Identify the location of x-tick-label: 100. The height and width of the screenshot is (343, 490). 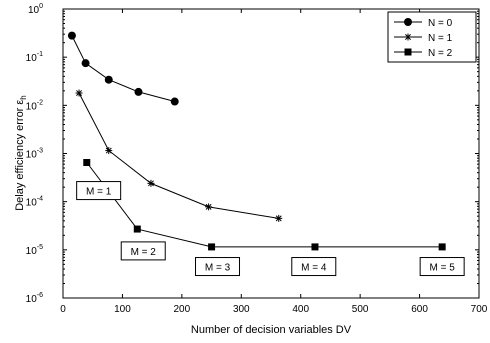
(122, 309).